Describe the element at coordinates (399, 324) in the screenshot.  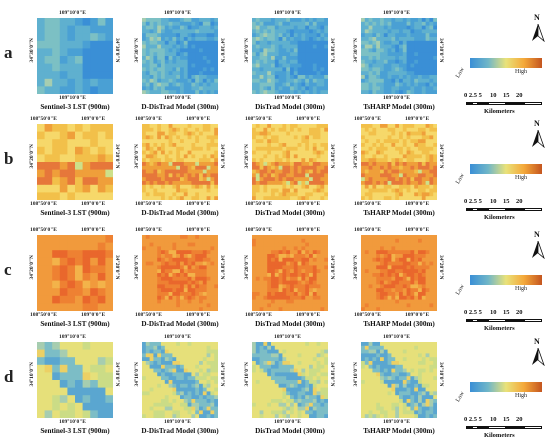
I see `map-caption: TsHARP Model (300m)` at that location.